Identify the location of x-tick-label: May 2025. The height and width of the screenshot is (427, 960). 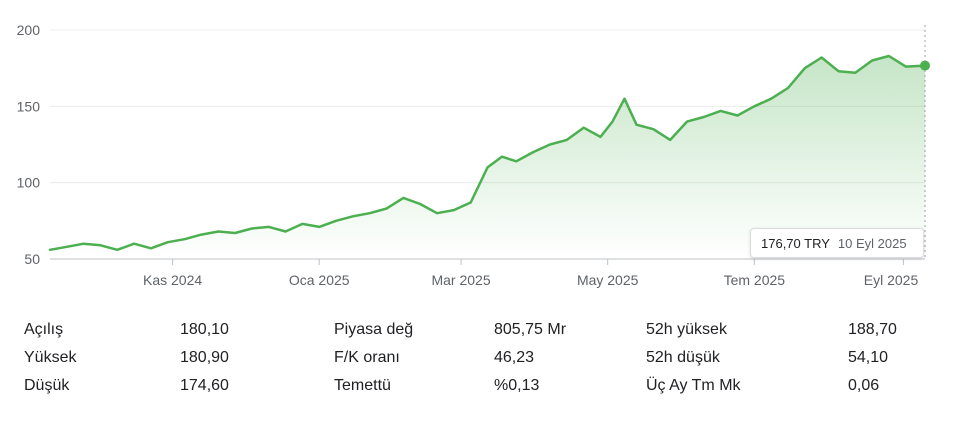
(608, 280).